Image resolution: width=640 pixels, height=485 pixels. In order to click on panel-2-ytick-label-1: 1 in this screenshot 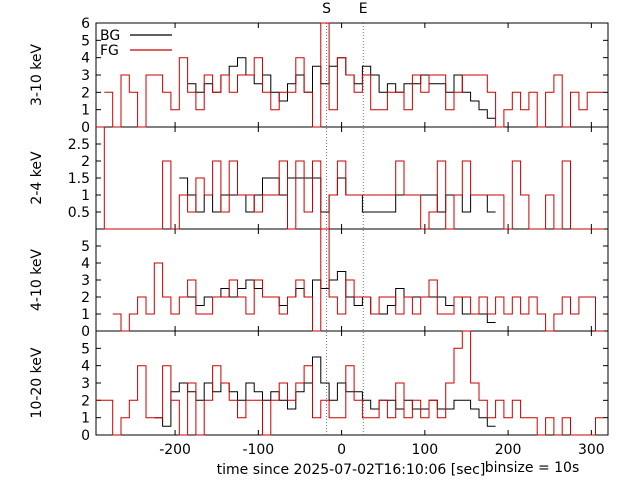, I will do `click(85, 315)`.